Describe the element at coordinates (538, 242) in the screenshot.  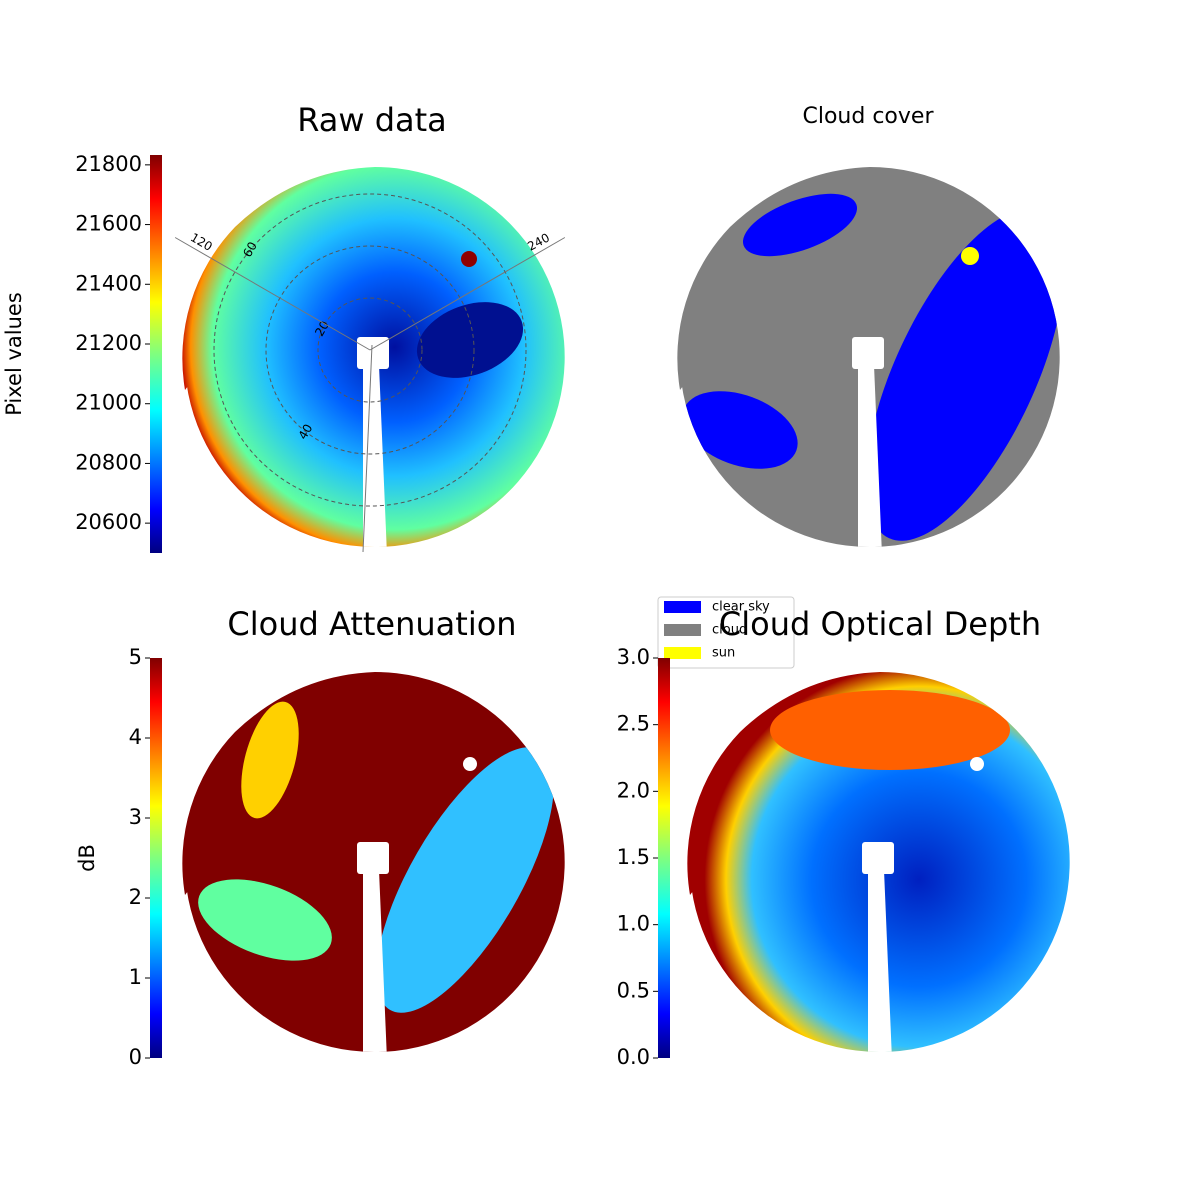
I see `angle-label: 240` at that location.